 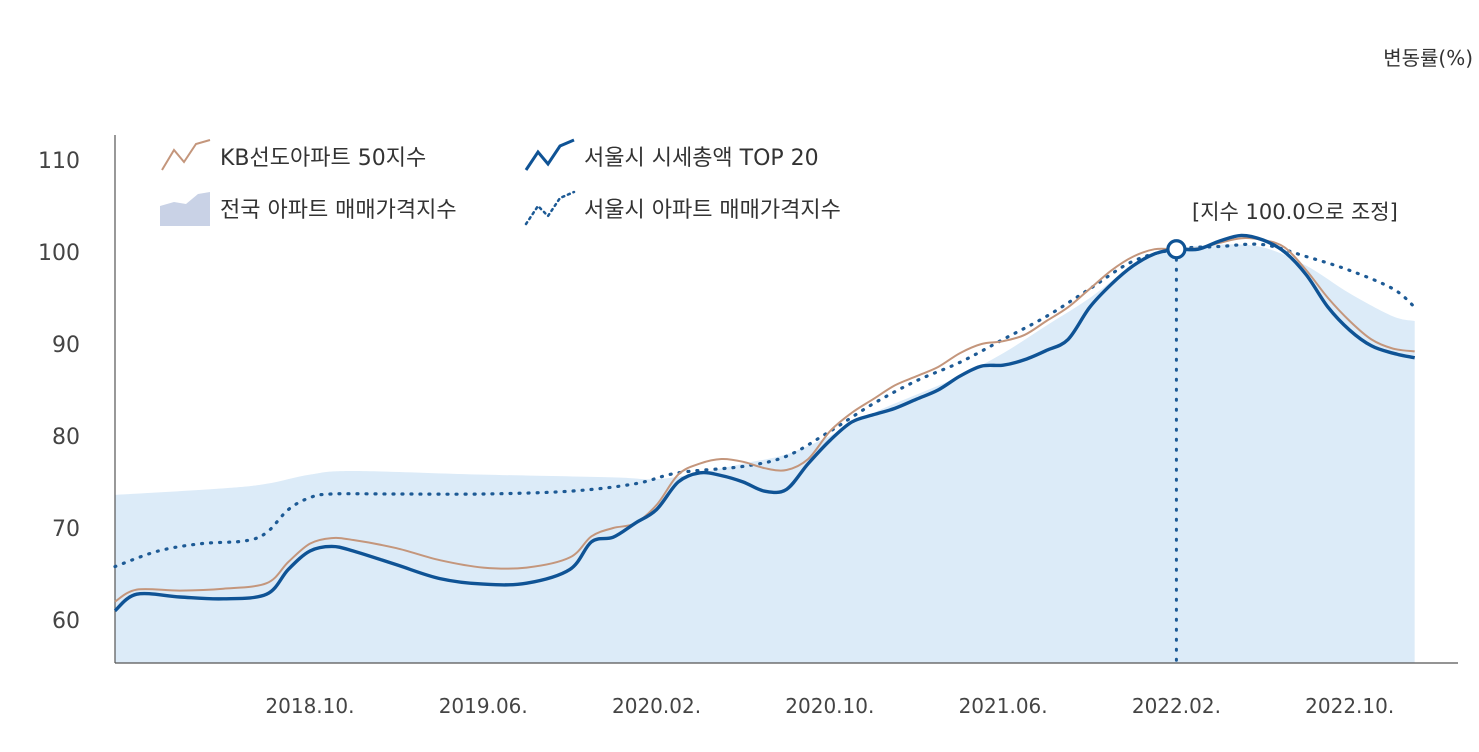 I want to click on annotation-label: [지수 100.0으로 조정], so click(x=1295, y=212).